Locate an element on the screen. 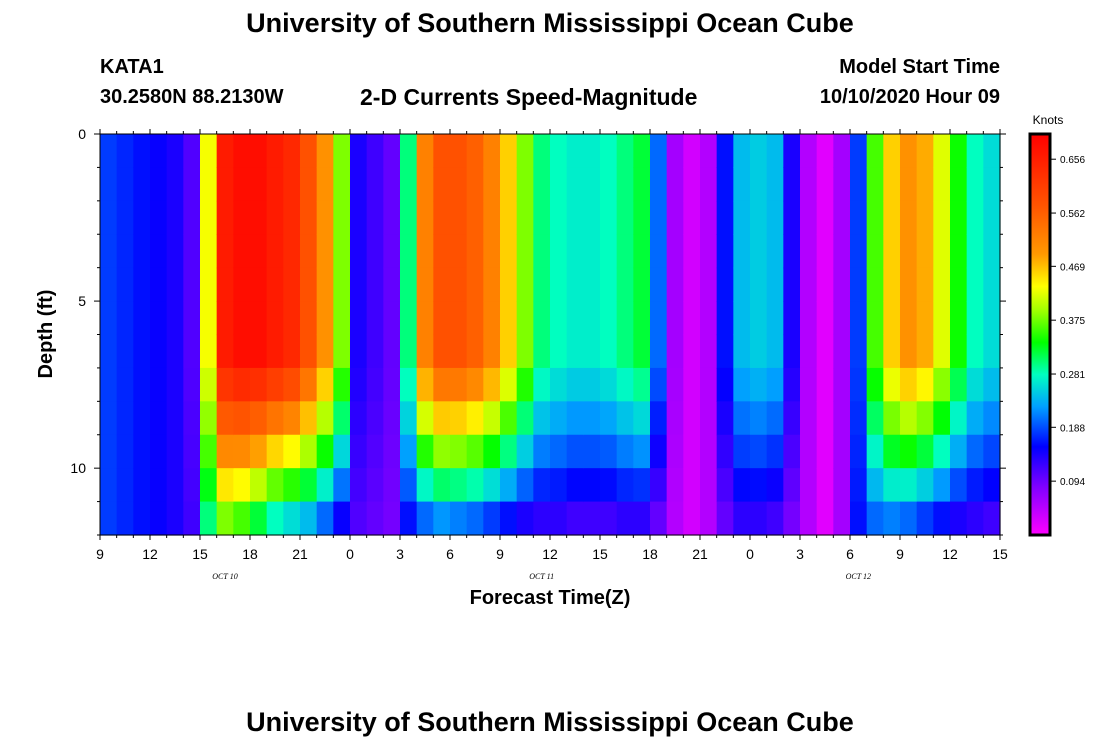  x-tick-label: 6 is located at coordinates (850, 554).